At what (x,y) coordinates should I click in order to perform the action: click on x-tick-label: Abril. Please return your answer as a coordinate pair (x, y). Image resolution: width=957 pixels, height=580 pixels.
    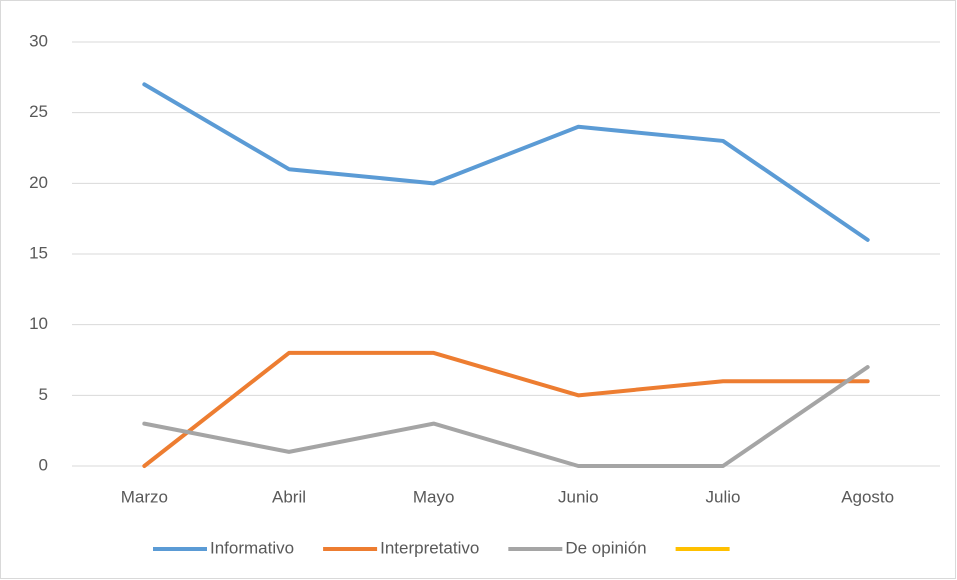
    Looking at the image, I should click on (289, 496).